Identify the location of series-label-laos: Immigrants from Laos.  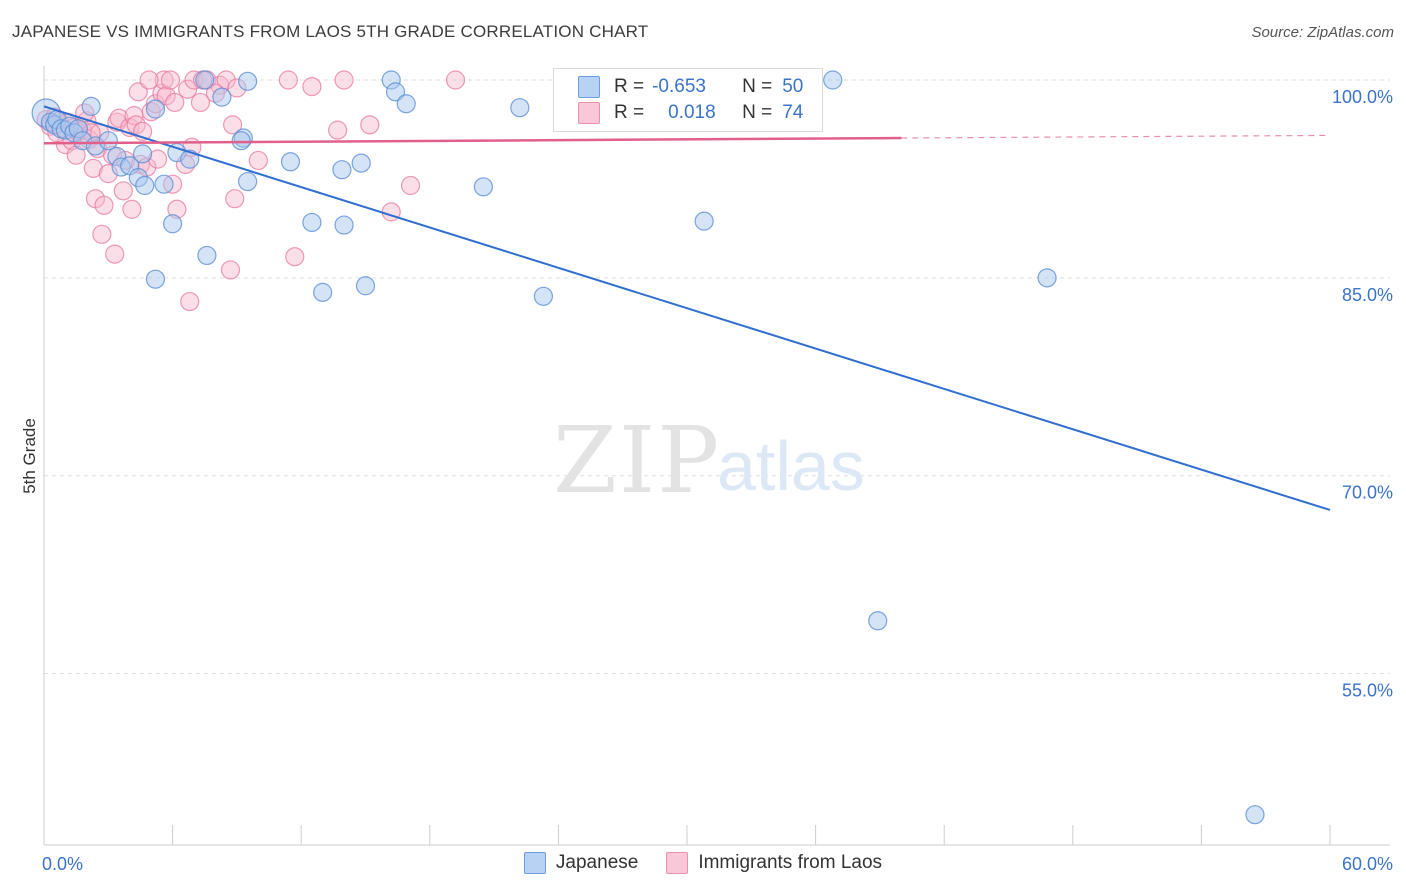
(790, 862).